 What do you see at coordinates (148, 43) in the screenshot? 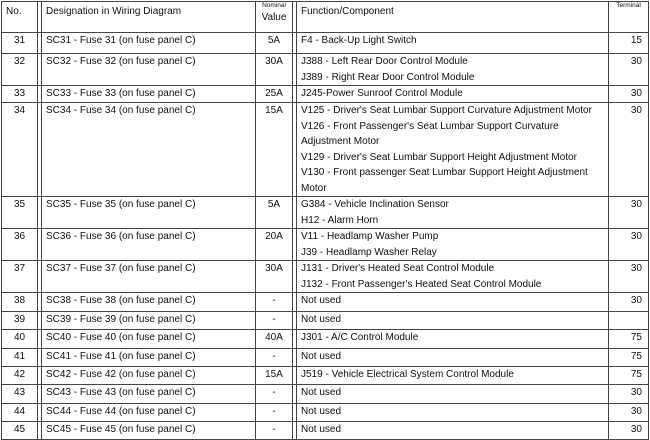
I see `cell-designation: SC31 - Fuse 31 (on fuse panel C)` at bounding box center [148, 43].